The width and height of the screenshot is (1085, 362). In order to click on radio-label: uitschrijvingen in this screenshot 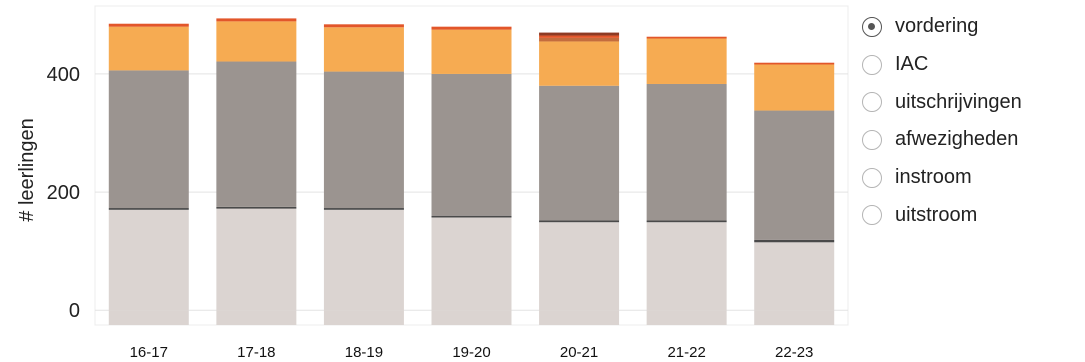, I will do `click(958, 101)`.